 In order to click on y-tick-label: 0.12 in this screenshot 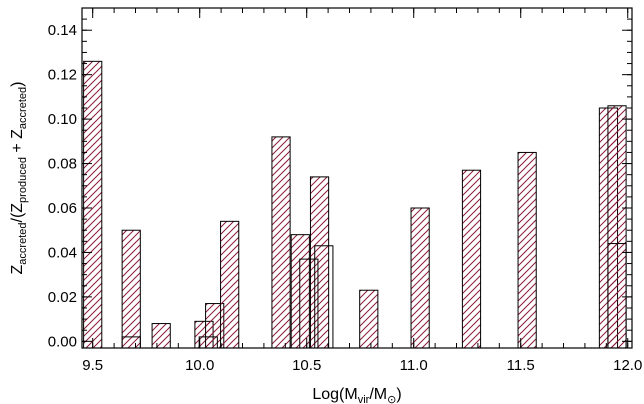, I will do `click(62, 75)`.